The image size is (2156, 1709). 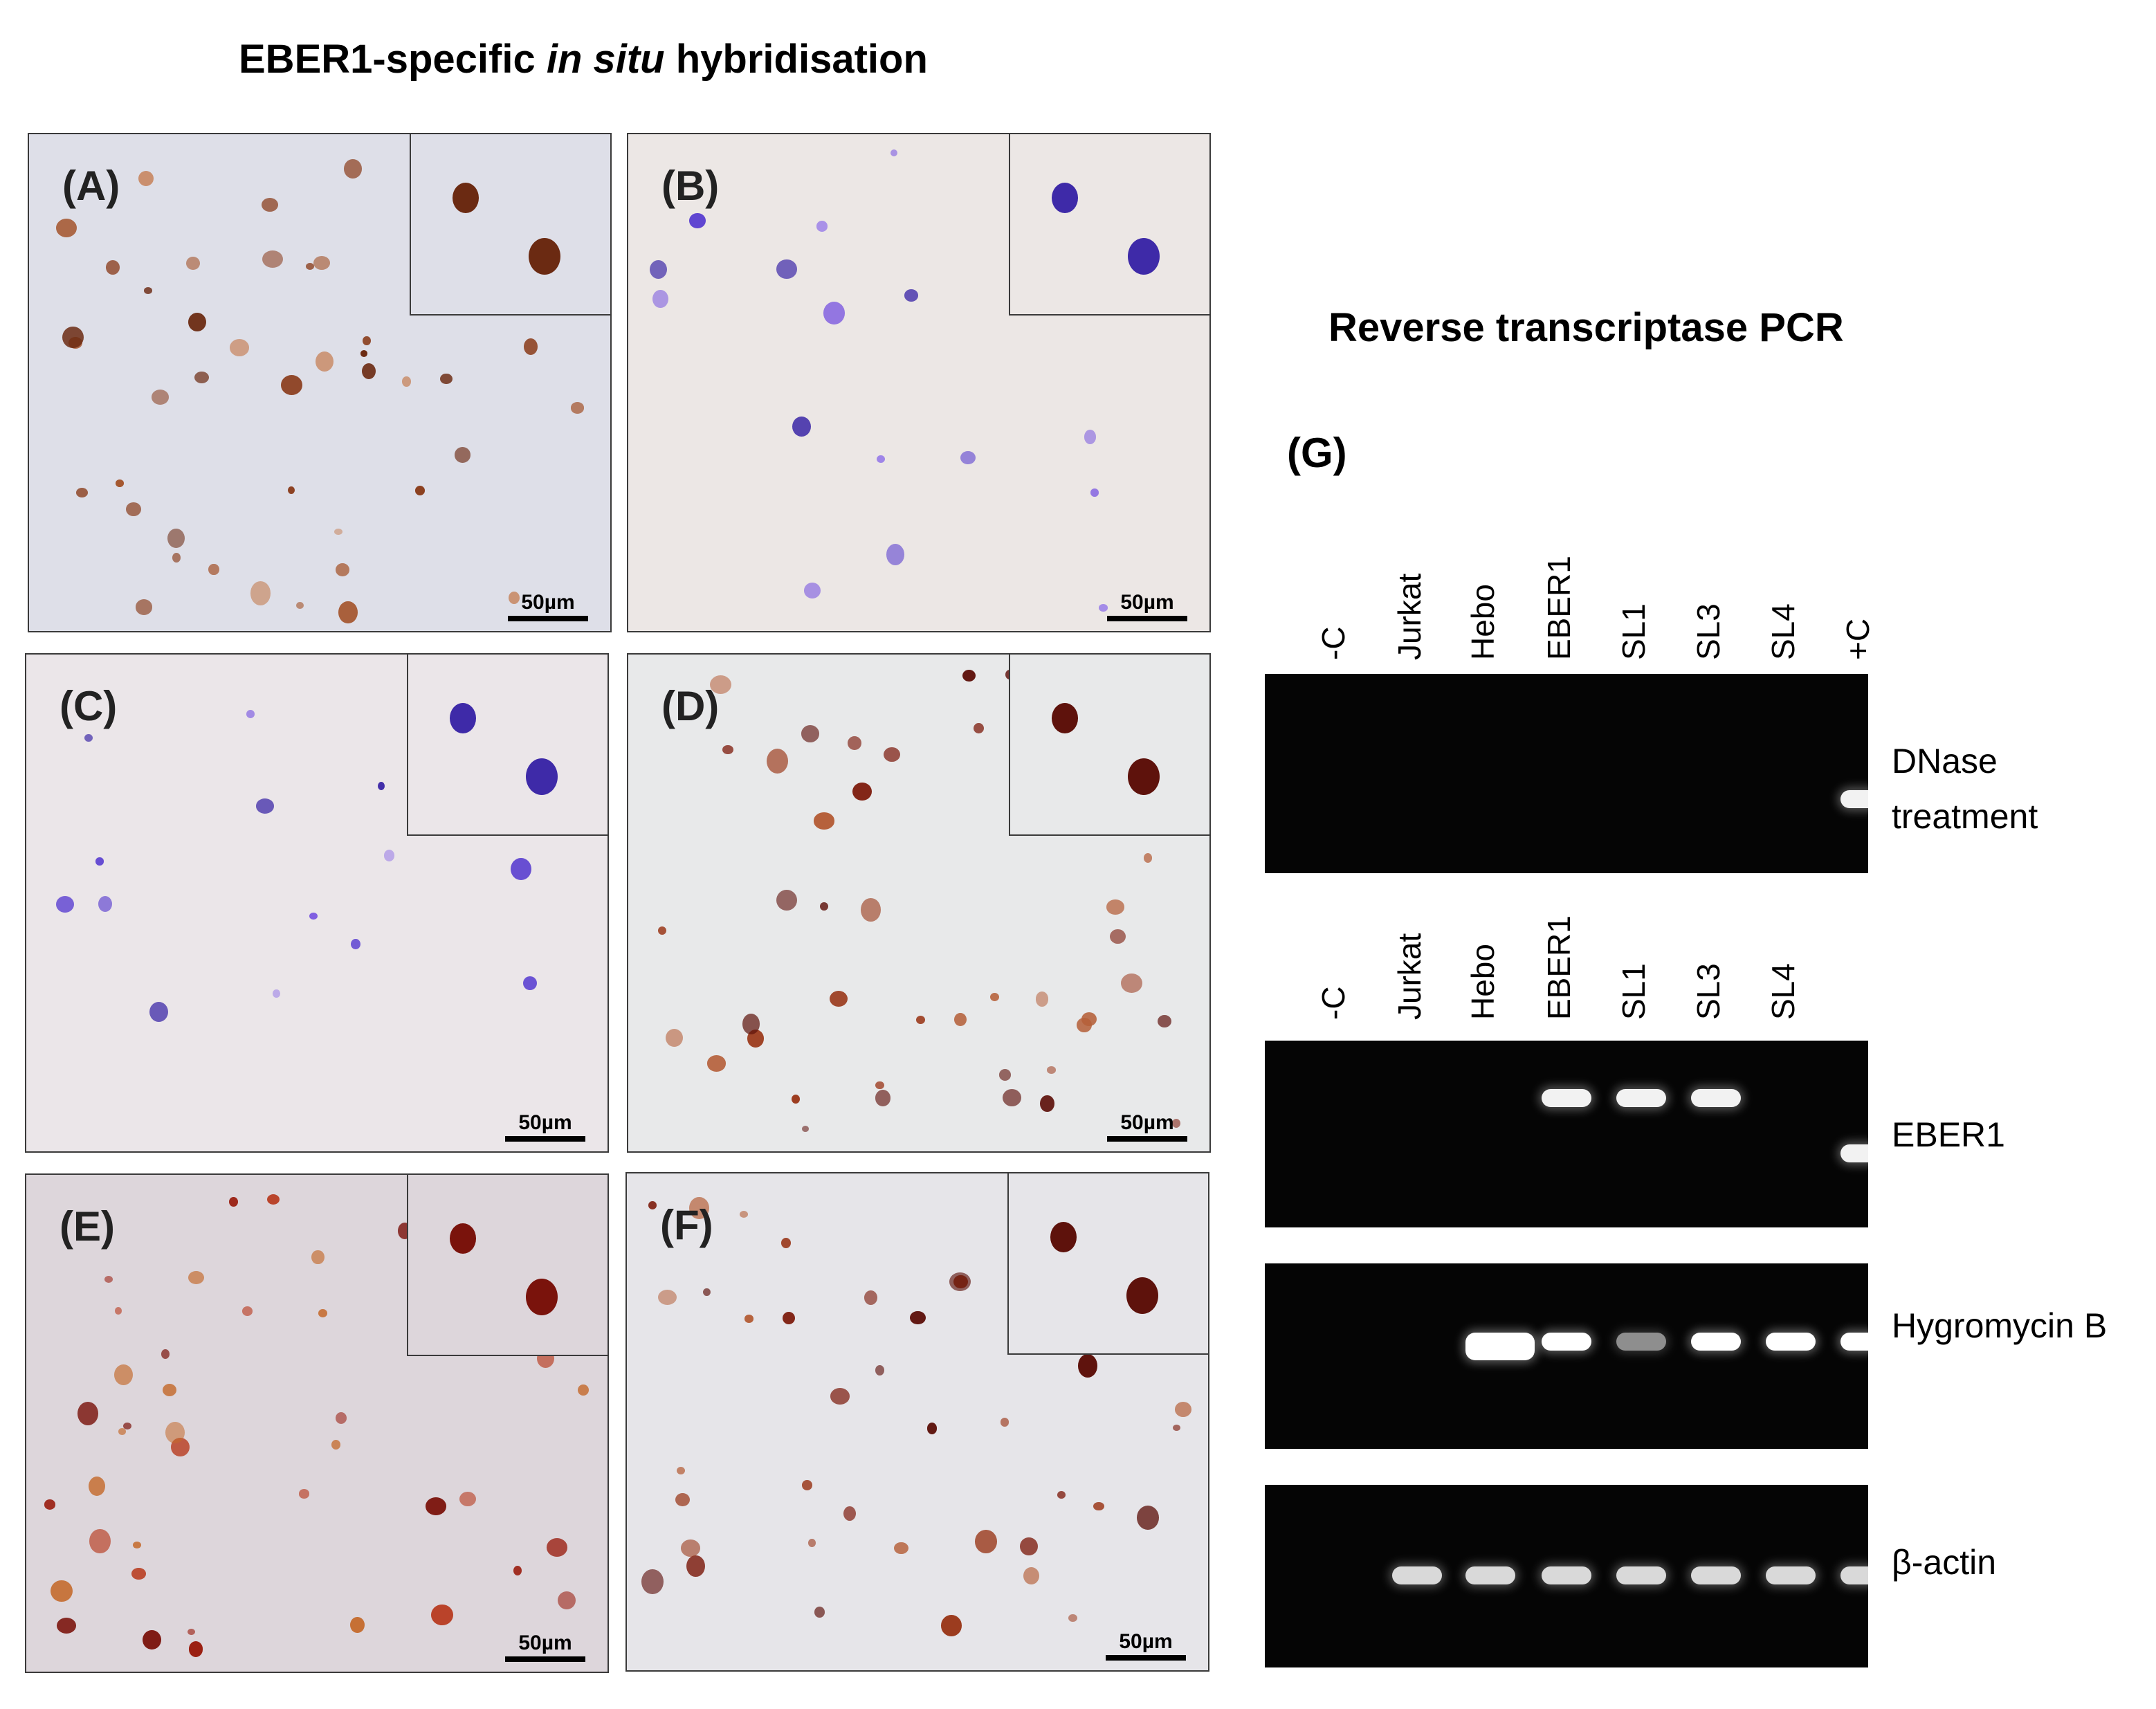 What do you see at coordinates (919, 382) in the screenshot?
I see `micrograph-panel-b: (B) 50µm` at bounding box center [919, 382].